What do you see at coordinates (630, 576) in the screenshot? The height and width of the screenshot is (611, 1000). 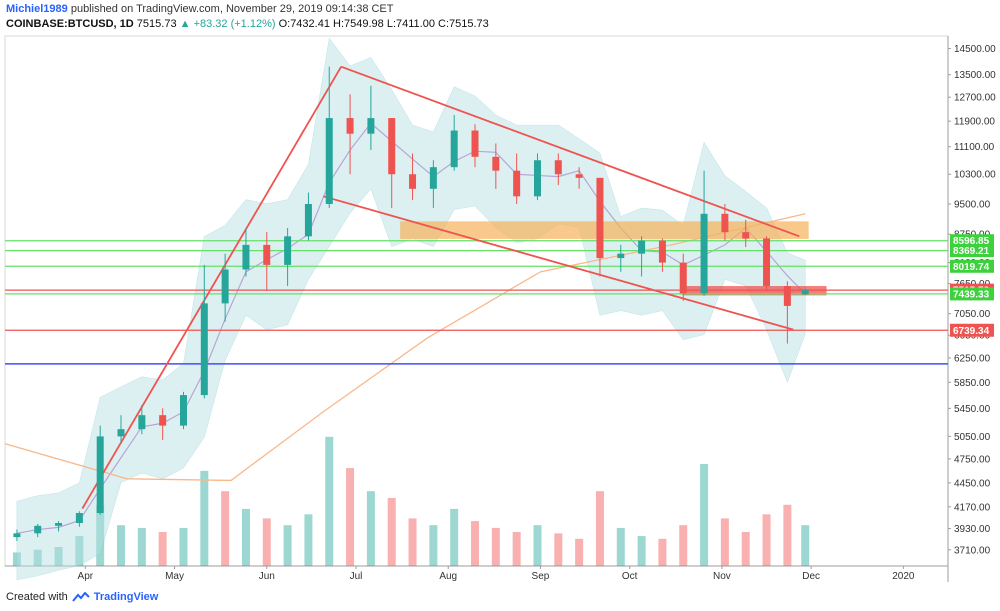 I see `time-tick-label: Oct` at bounding box center [630, 576].